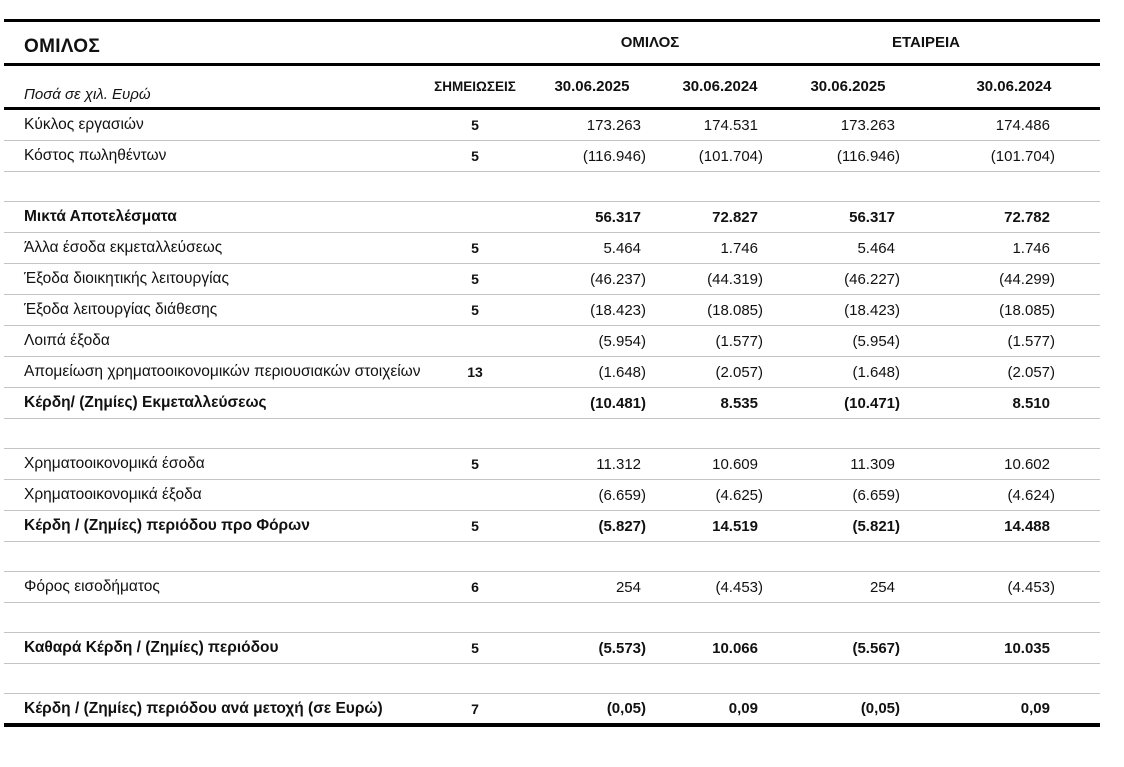 This screenshot has width=1124, height=767. Describe the element at coordinates (585, 526) in the screenshot. I see `value-cell: (5.827)` at that location.